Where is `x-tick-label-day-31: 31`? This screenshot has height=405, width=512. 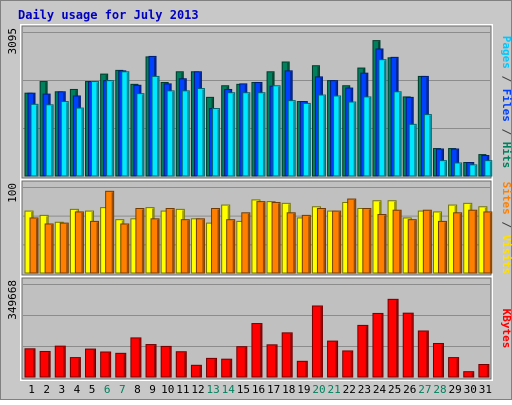 x-tick-label-day-31: 31 is located at coordinates (485, 389).